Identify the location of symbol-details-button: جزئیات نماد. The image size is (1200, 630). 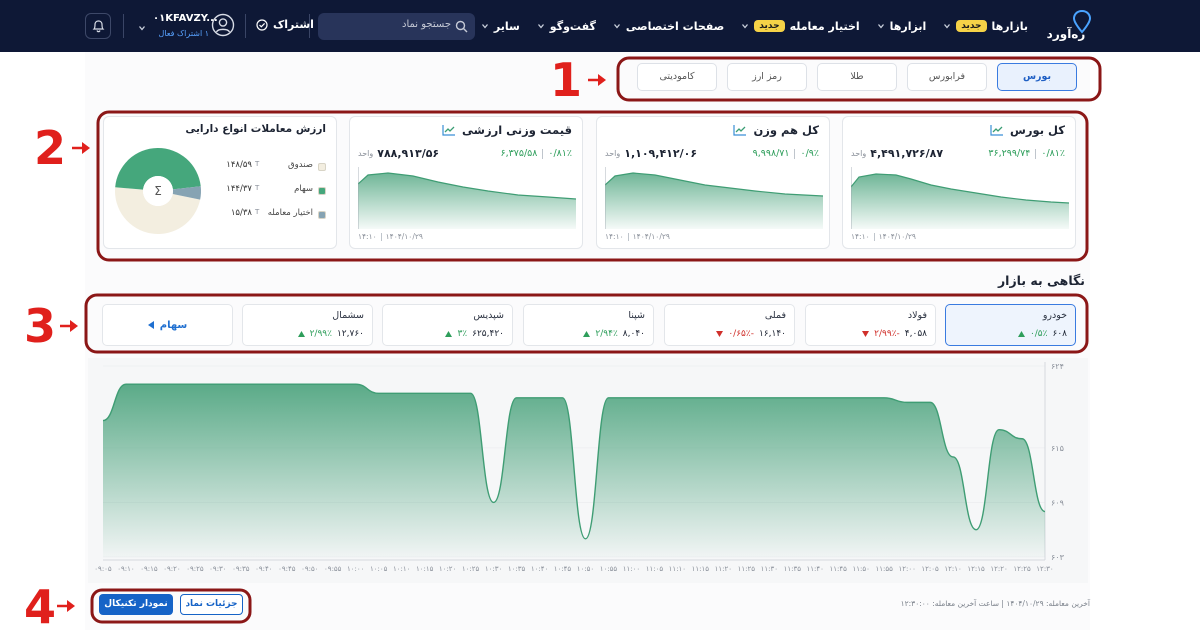
(211, 604).